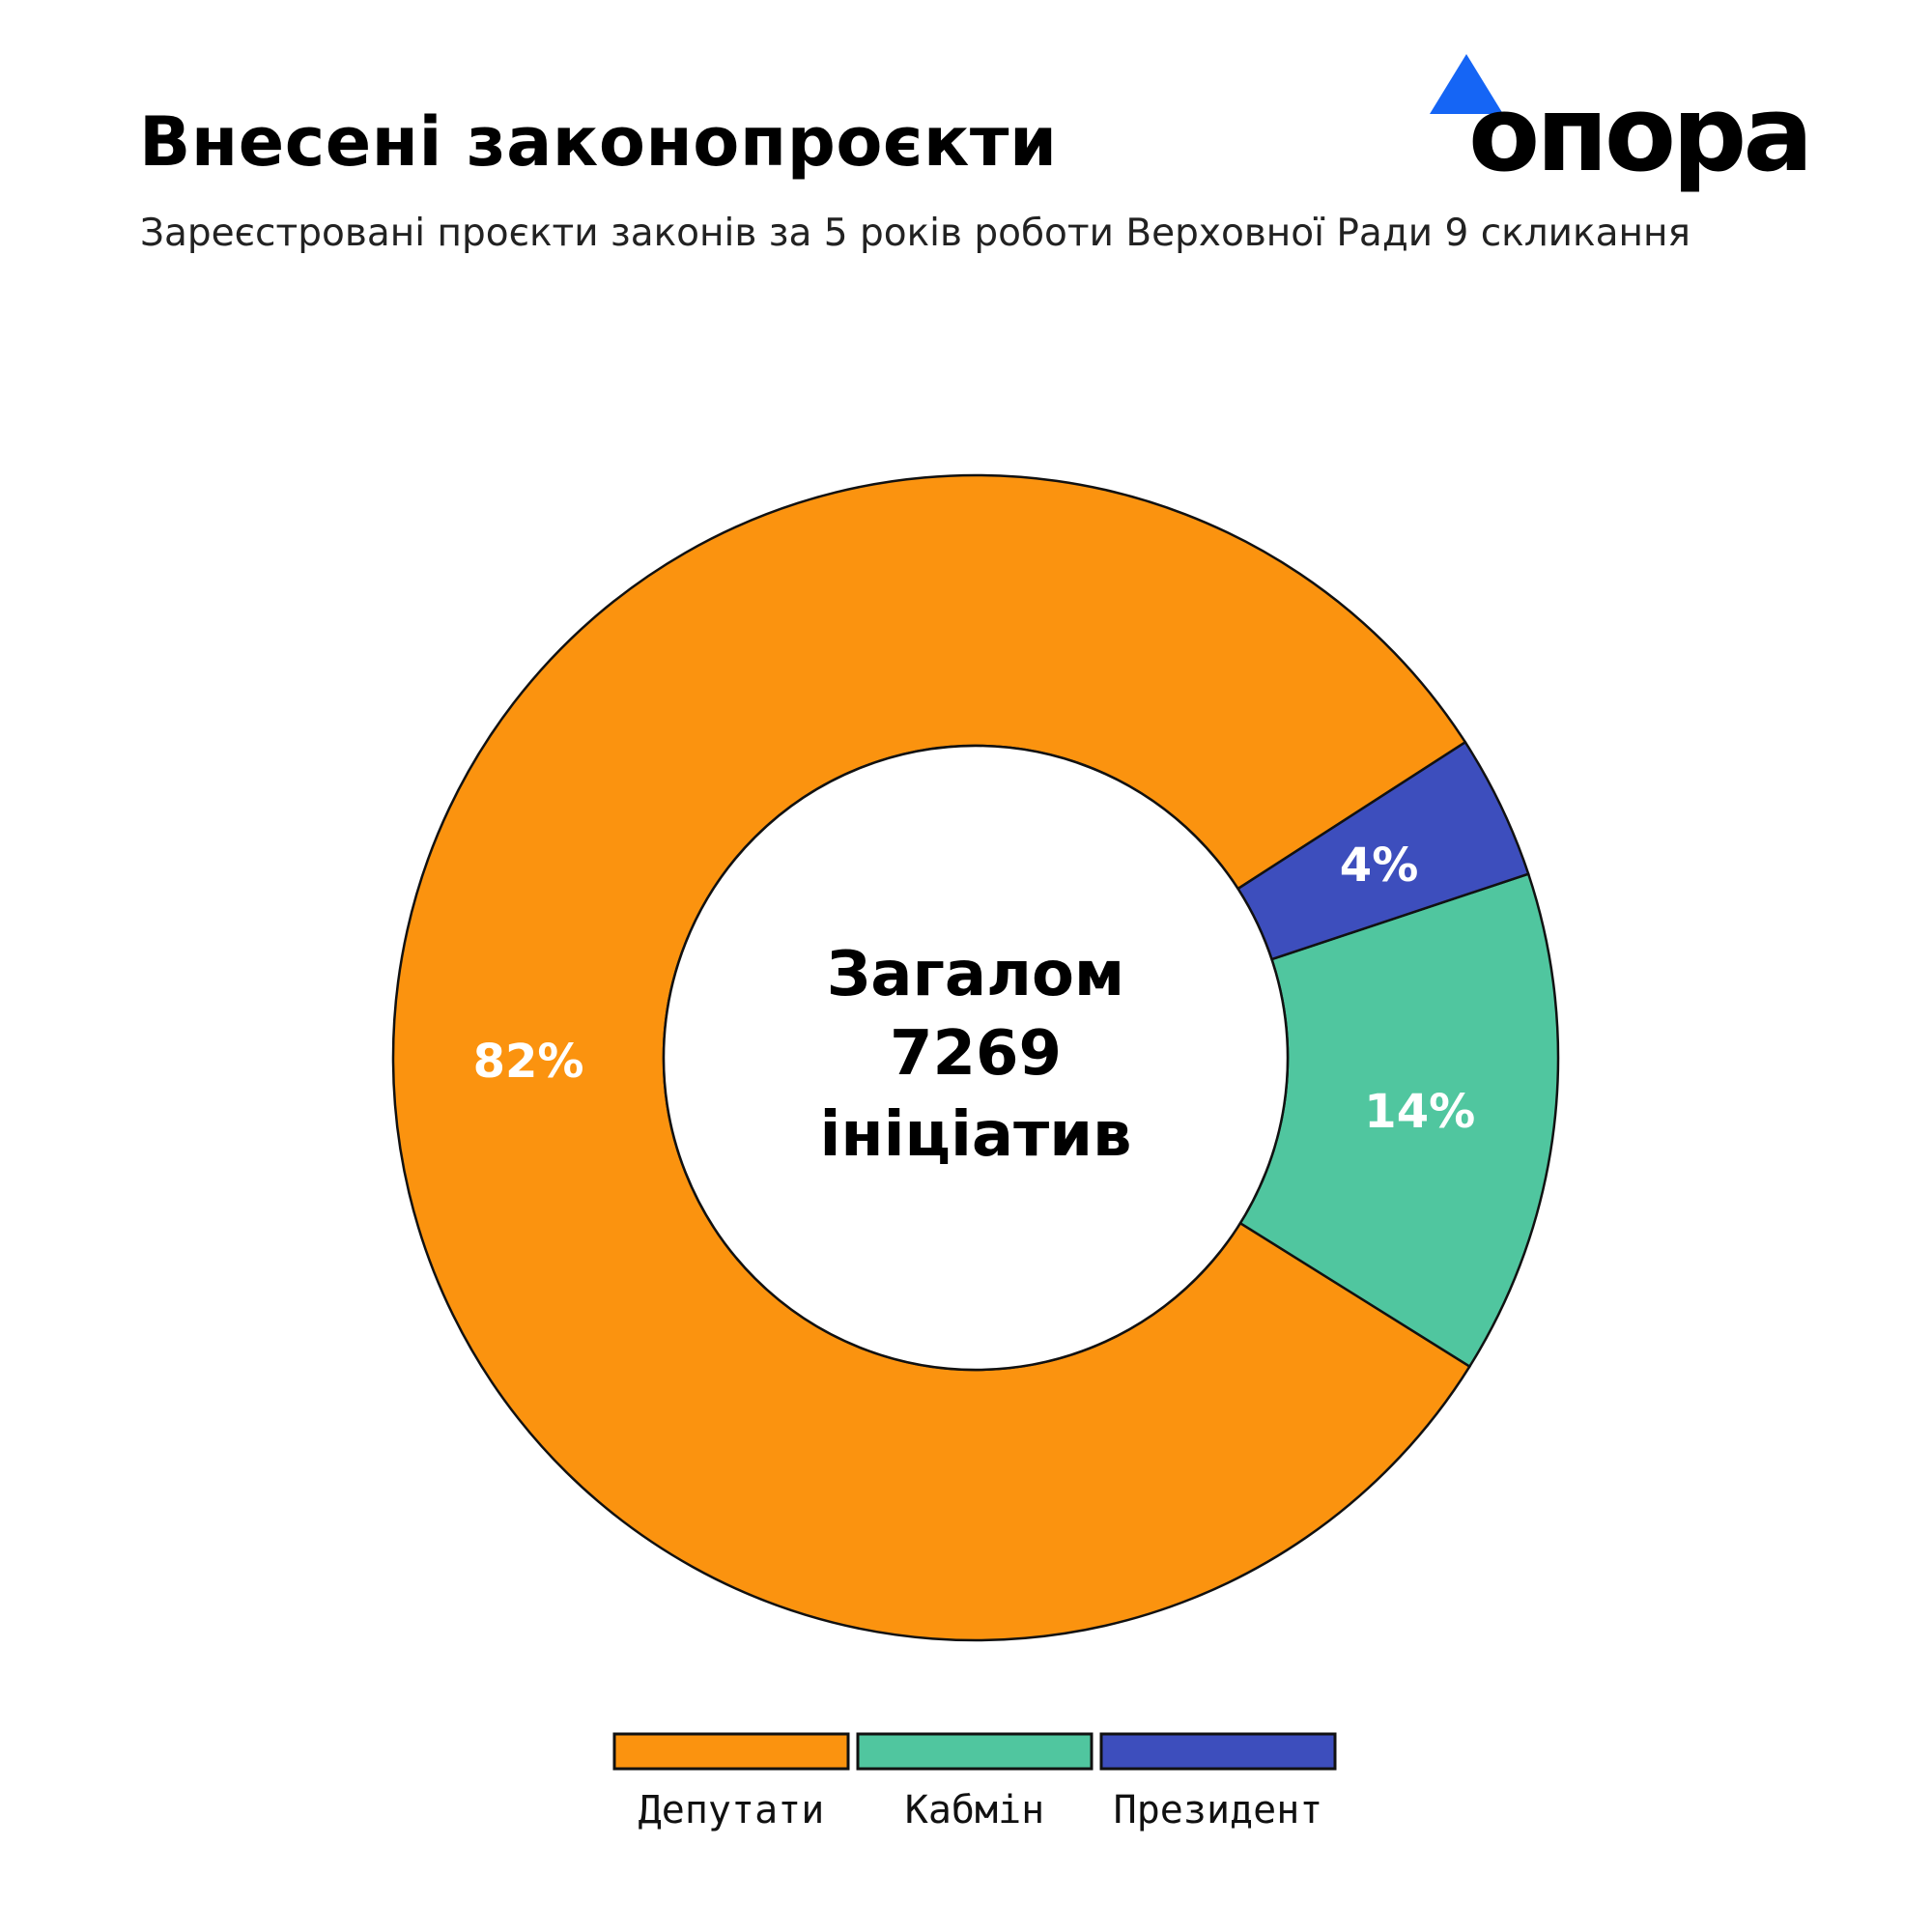  I want to click on chart-data-labels: 82% 14% 4%, so click(974, 988).